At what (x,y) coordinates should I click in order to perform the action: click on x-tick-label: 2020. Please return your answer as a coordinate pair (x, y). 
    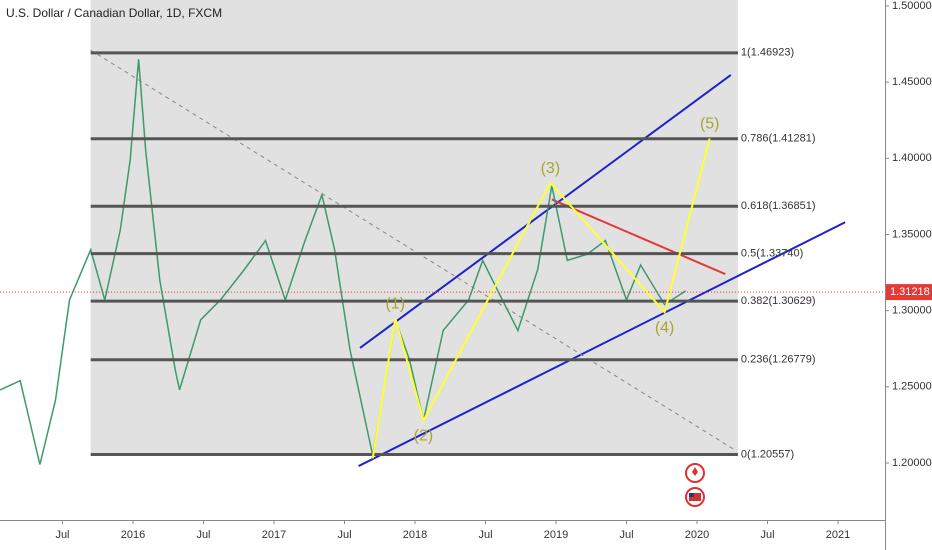
    Looking at the image, I should click on (697, 535).